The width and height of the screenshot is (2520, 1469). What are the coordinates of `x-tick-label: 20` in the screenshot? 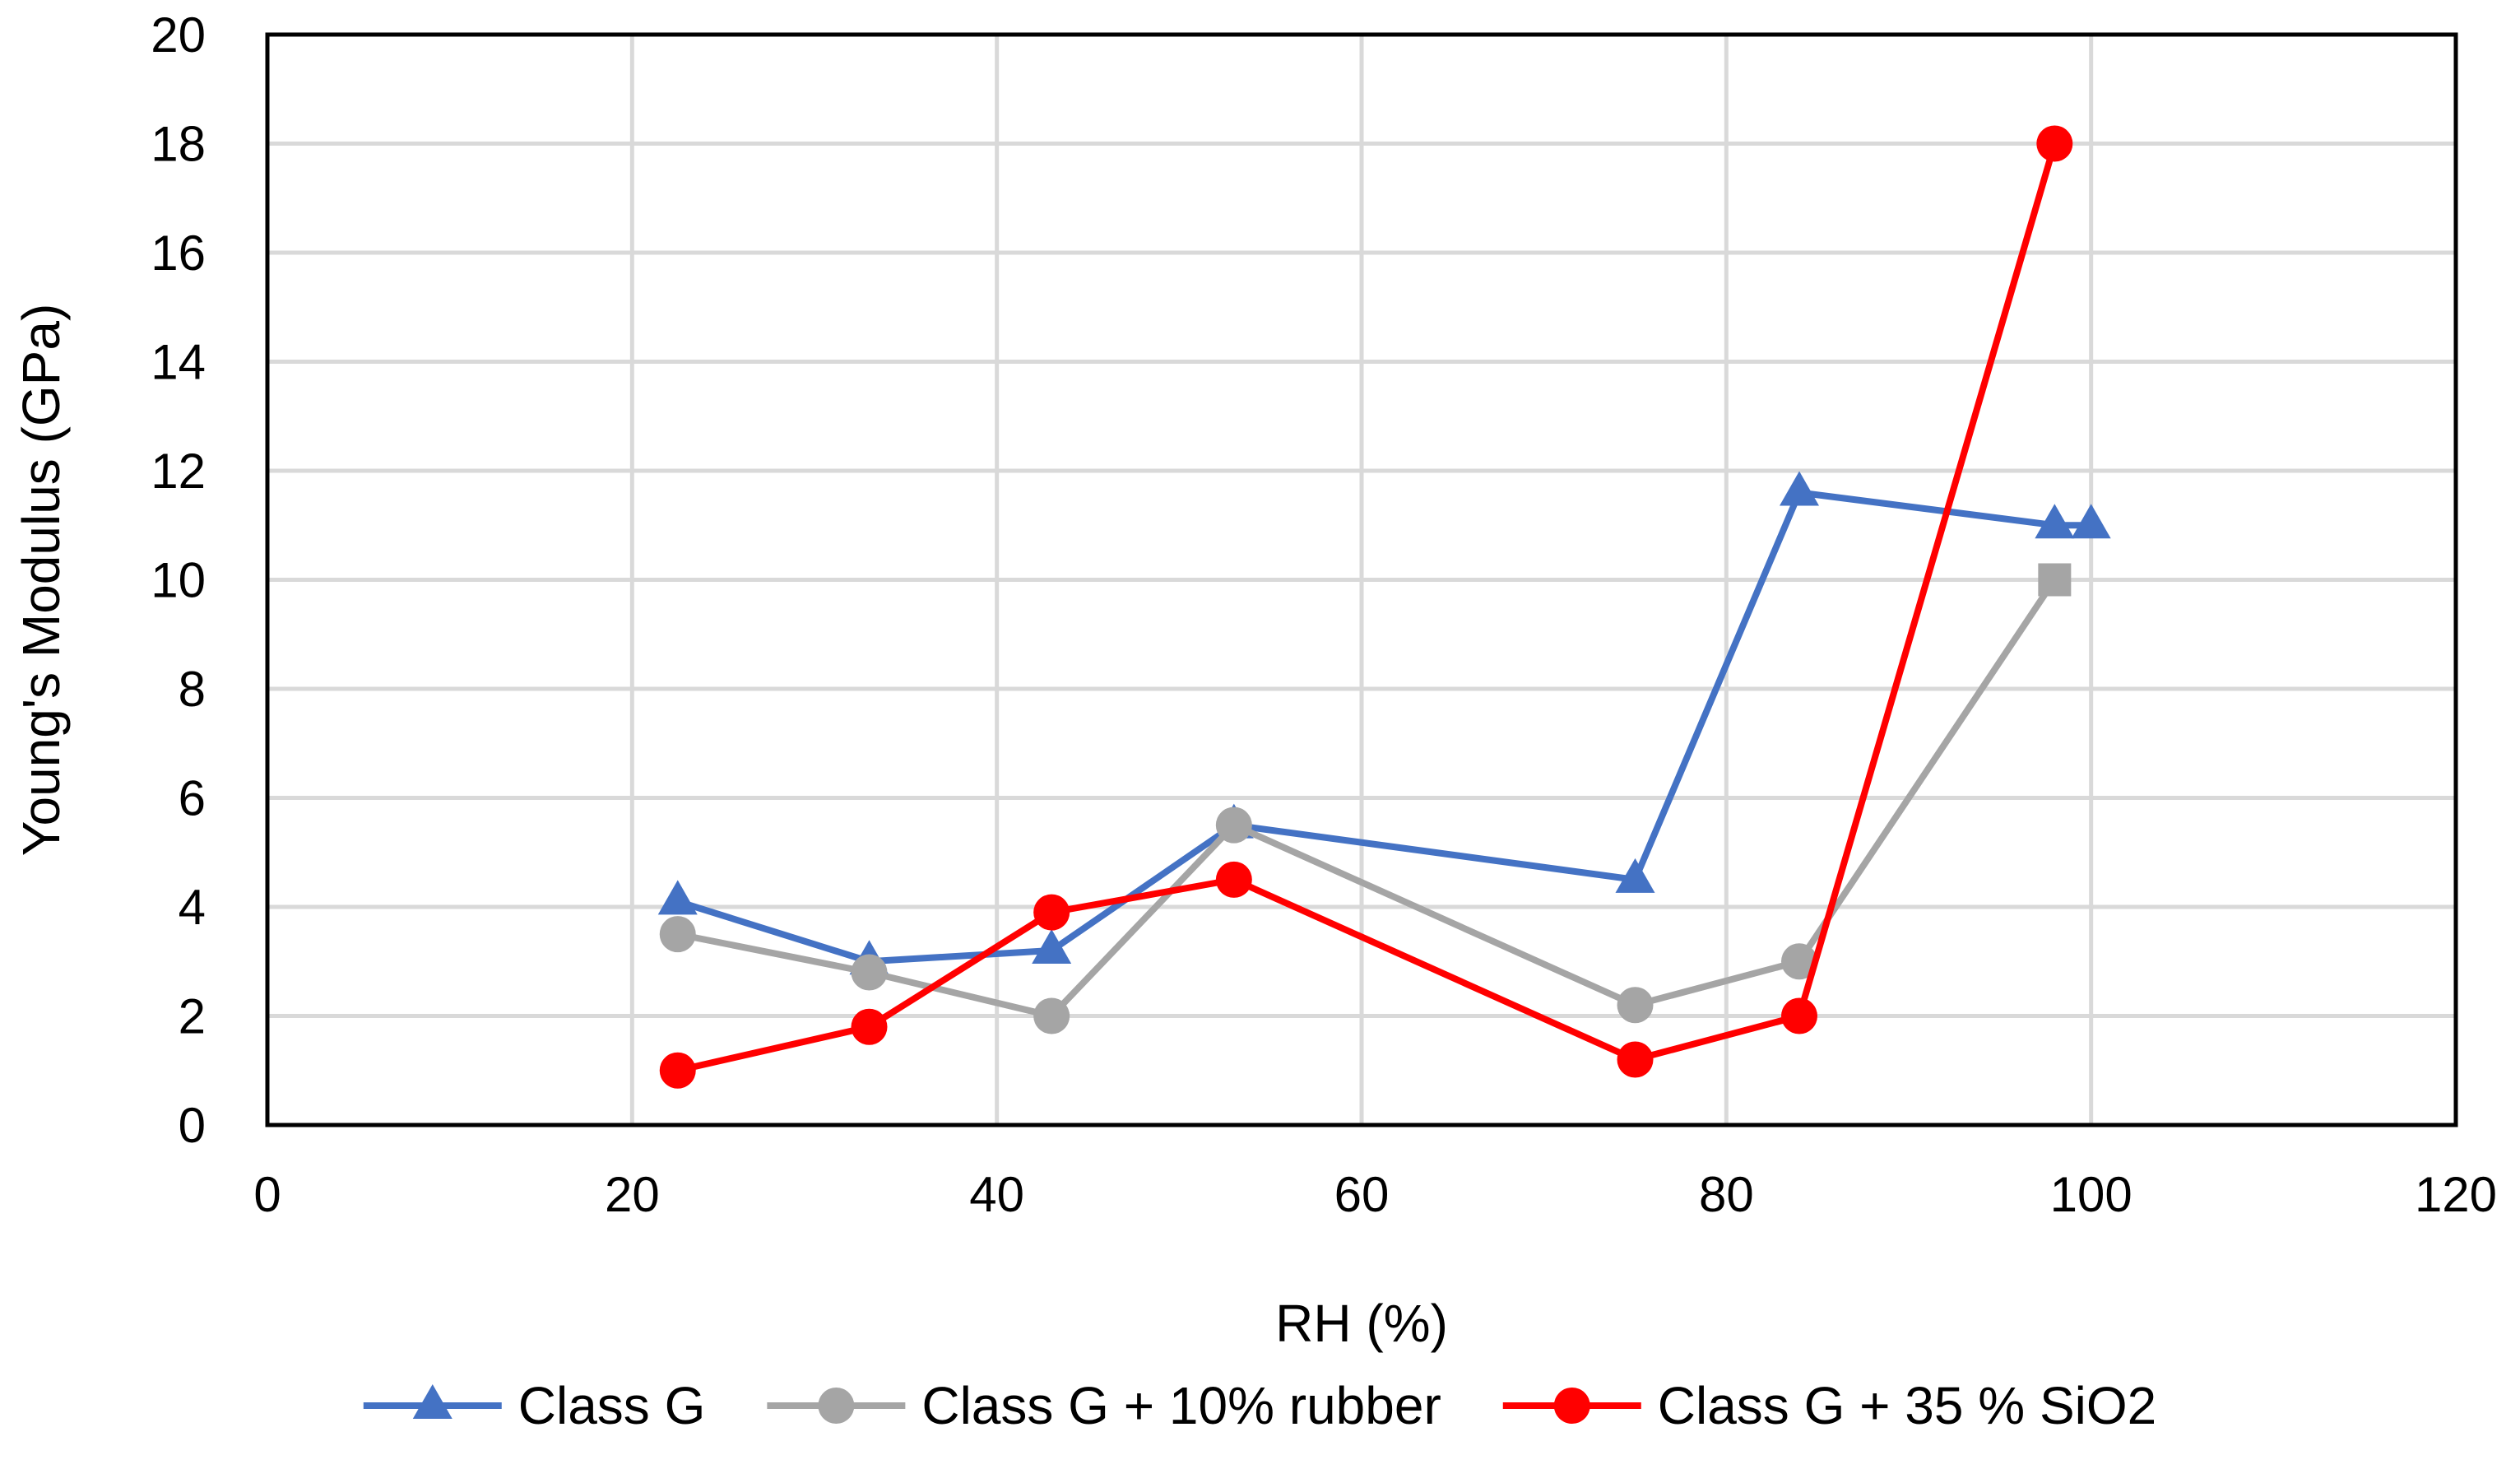 It's located at (632, 1194).